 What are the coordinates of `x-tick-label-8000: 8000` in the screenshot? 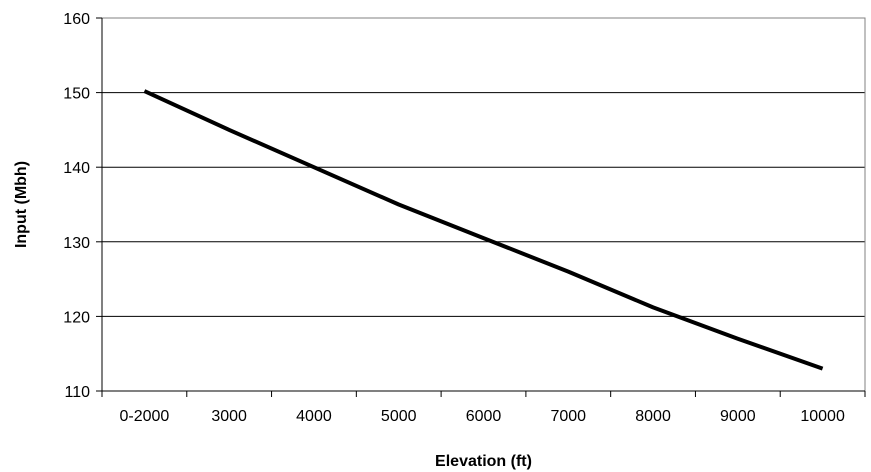 It's located at (653, 416).